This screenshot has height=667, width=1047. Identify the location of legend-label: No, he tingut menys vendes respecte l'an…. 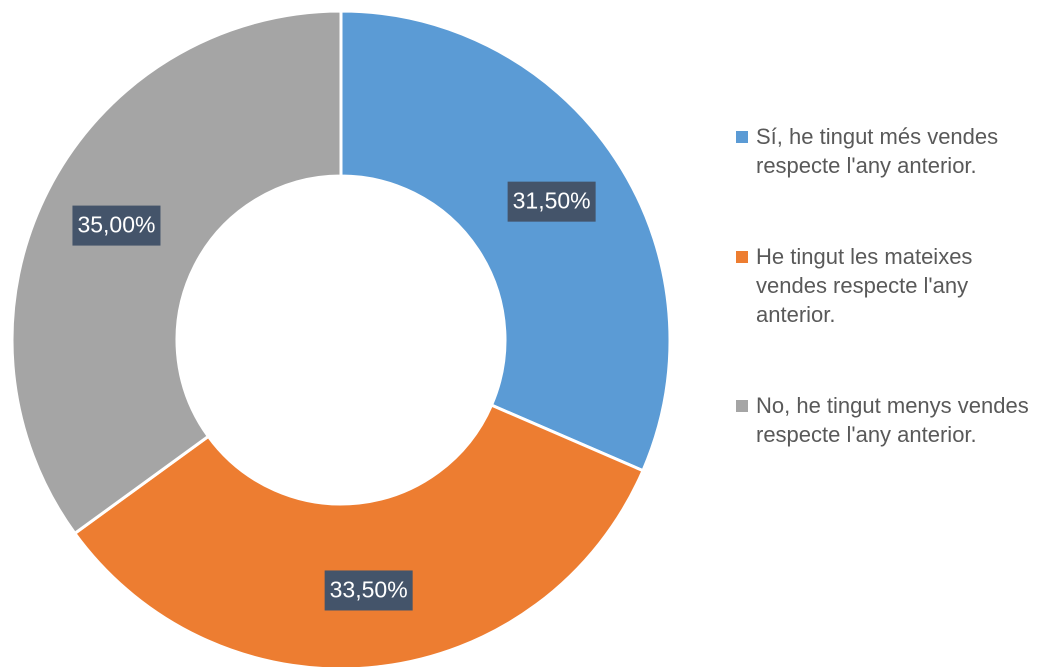
(892, 420).